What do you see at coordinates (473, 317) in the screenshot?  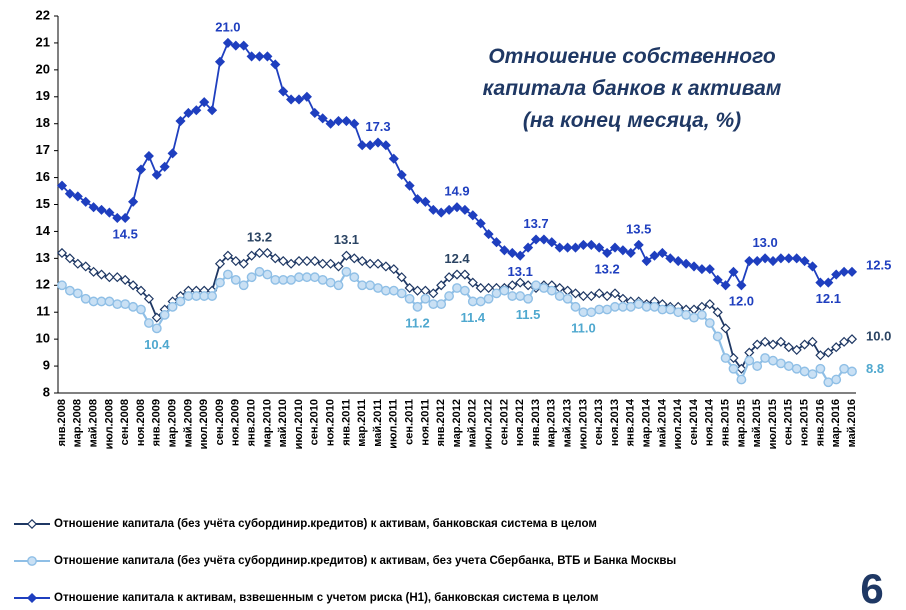 I see `data-label: 11.4` at bounding box center [473, 317].